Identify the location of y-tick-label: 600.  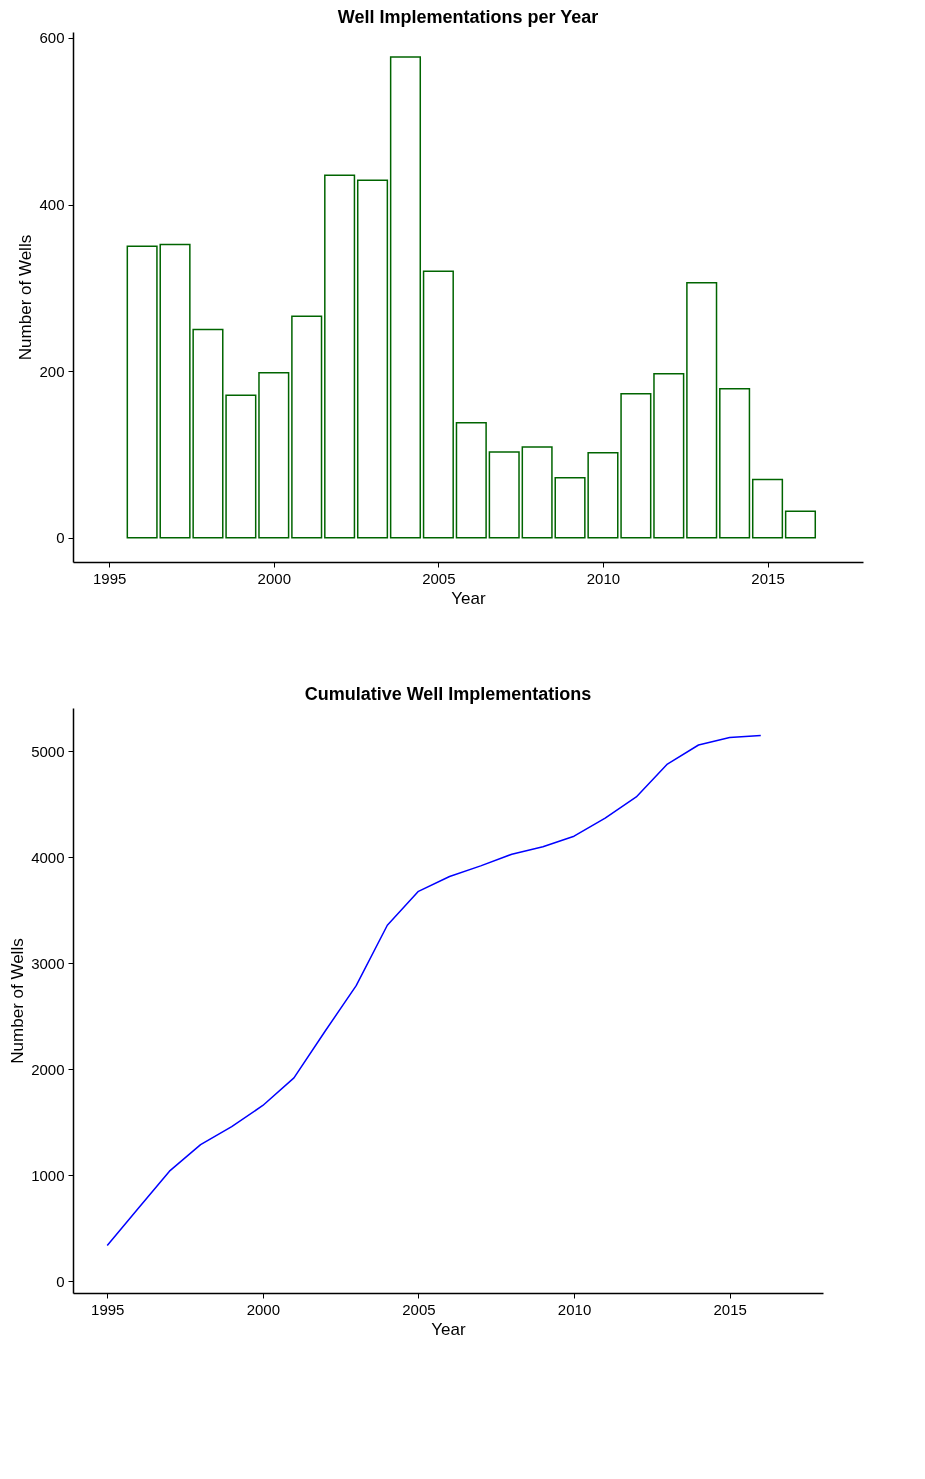
(52, 38).